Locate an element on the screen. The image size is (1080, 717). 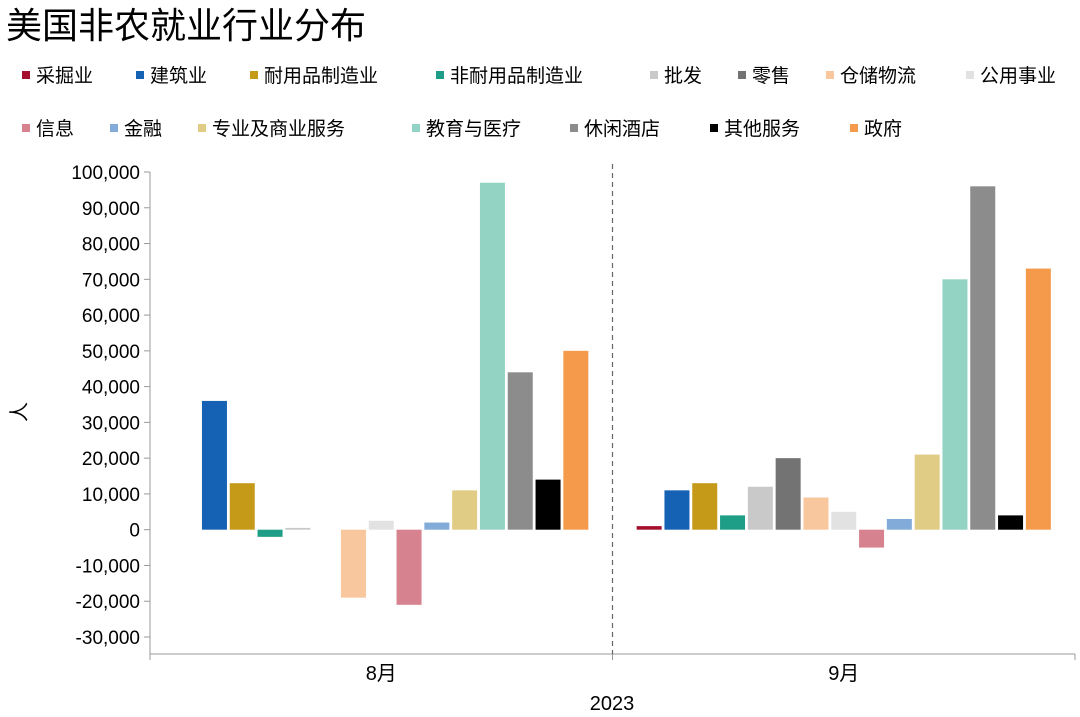
y-tick-label: -30,000 is located at coordinates (108, 638).